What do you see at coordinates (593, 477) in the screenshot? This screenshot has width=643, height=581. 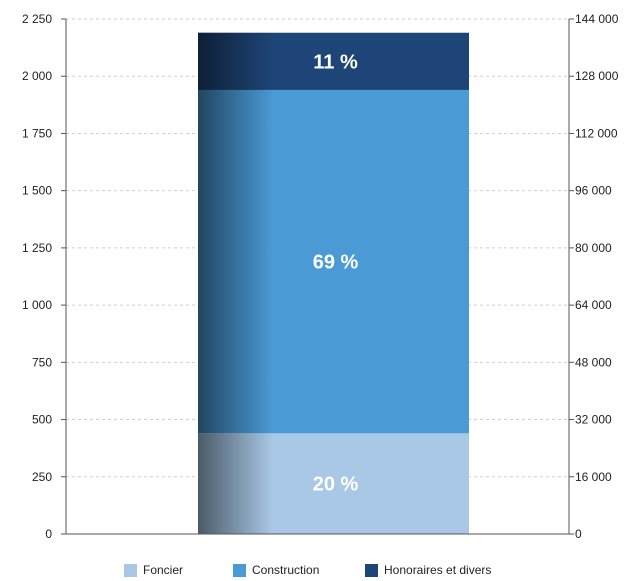 I see `right-tick-label: 16 000` at bounding box center [593, 477].